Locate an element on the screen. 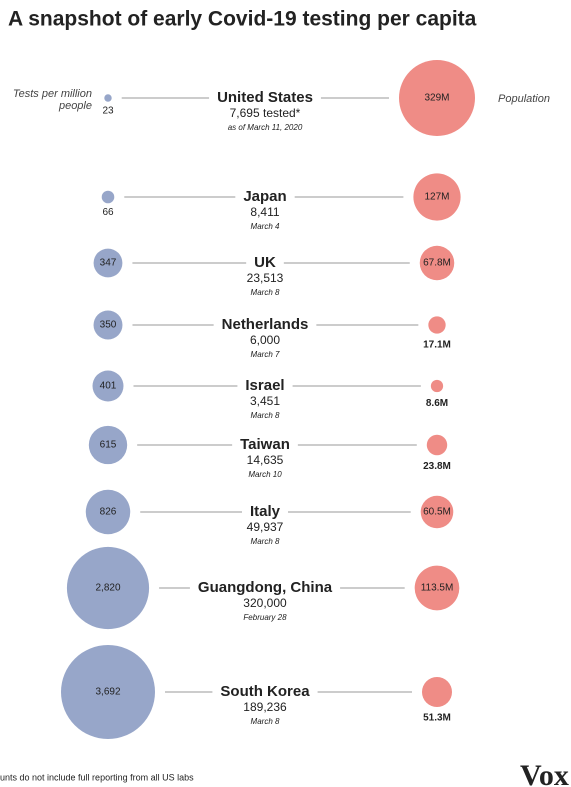 The width and height of the screenshot is (571, 787). date: March 7 is located at coordinates (265, 354).